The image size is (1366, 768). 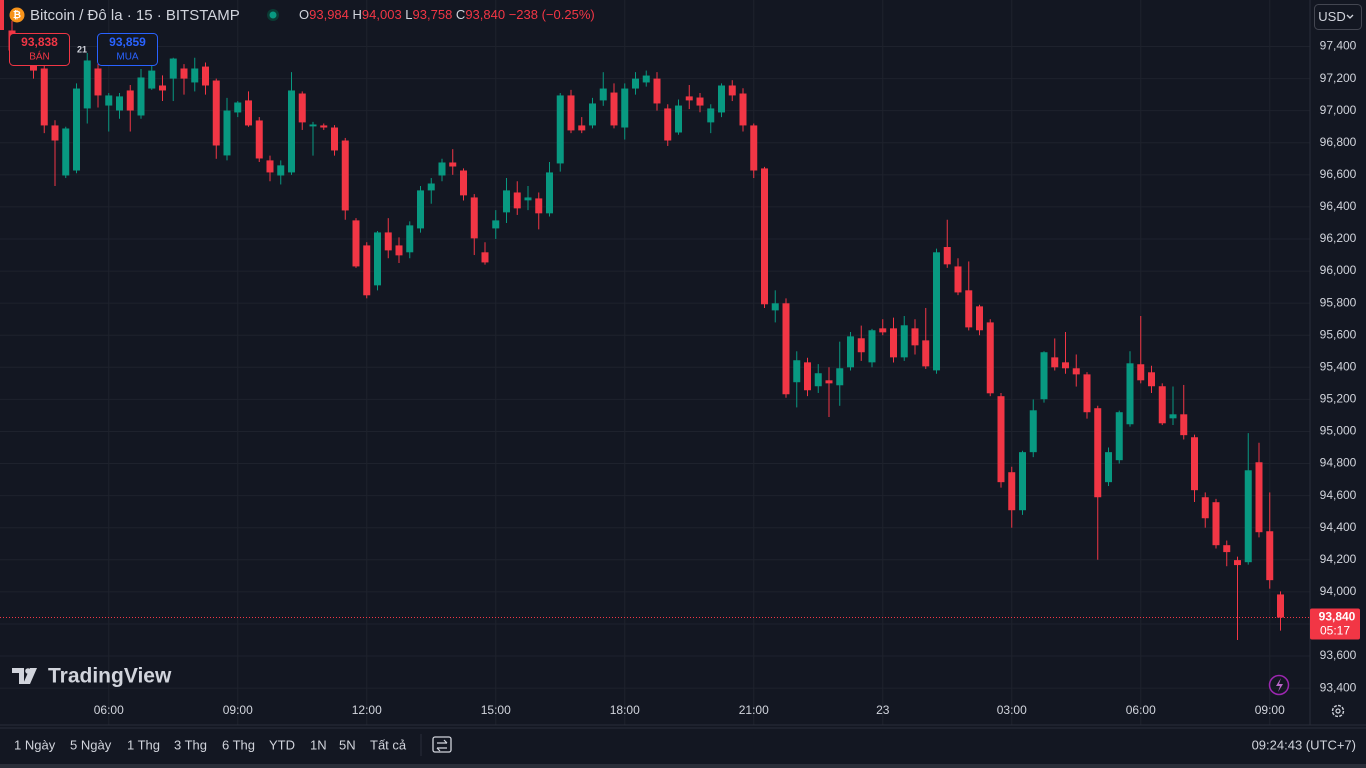 What do you see at coordinates (496, 710) in the screenshot?
I see `x-tick-label: 15:00` at bounding box center [496, 710].